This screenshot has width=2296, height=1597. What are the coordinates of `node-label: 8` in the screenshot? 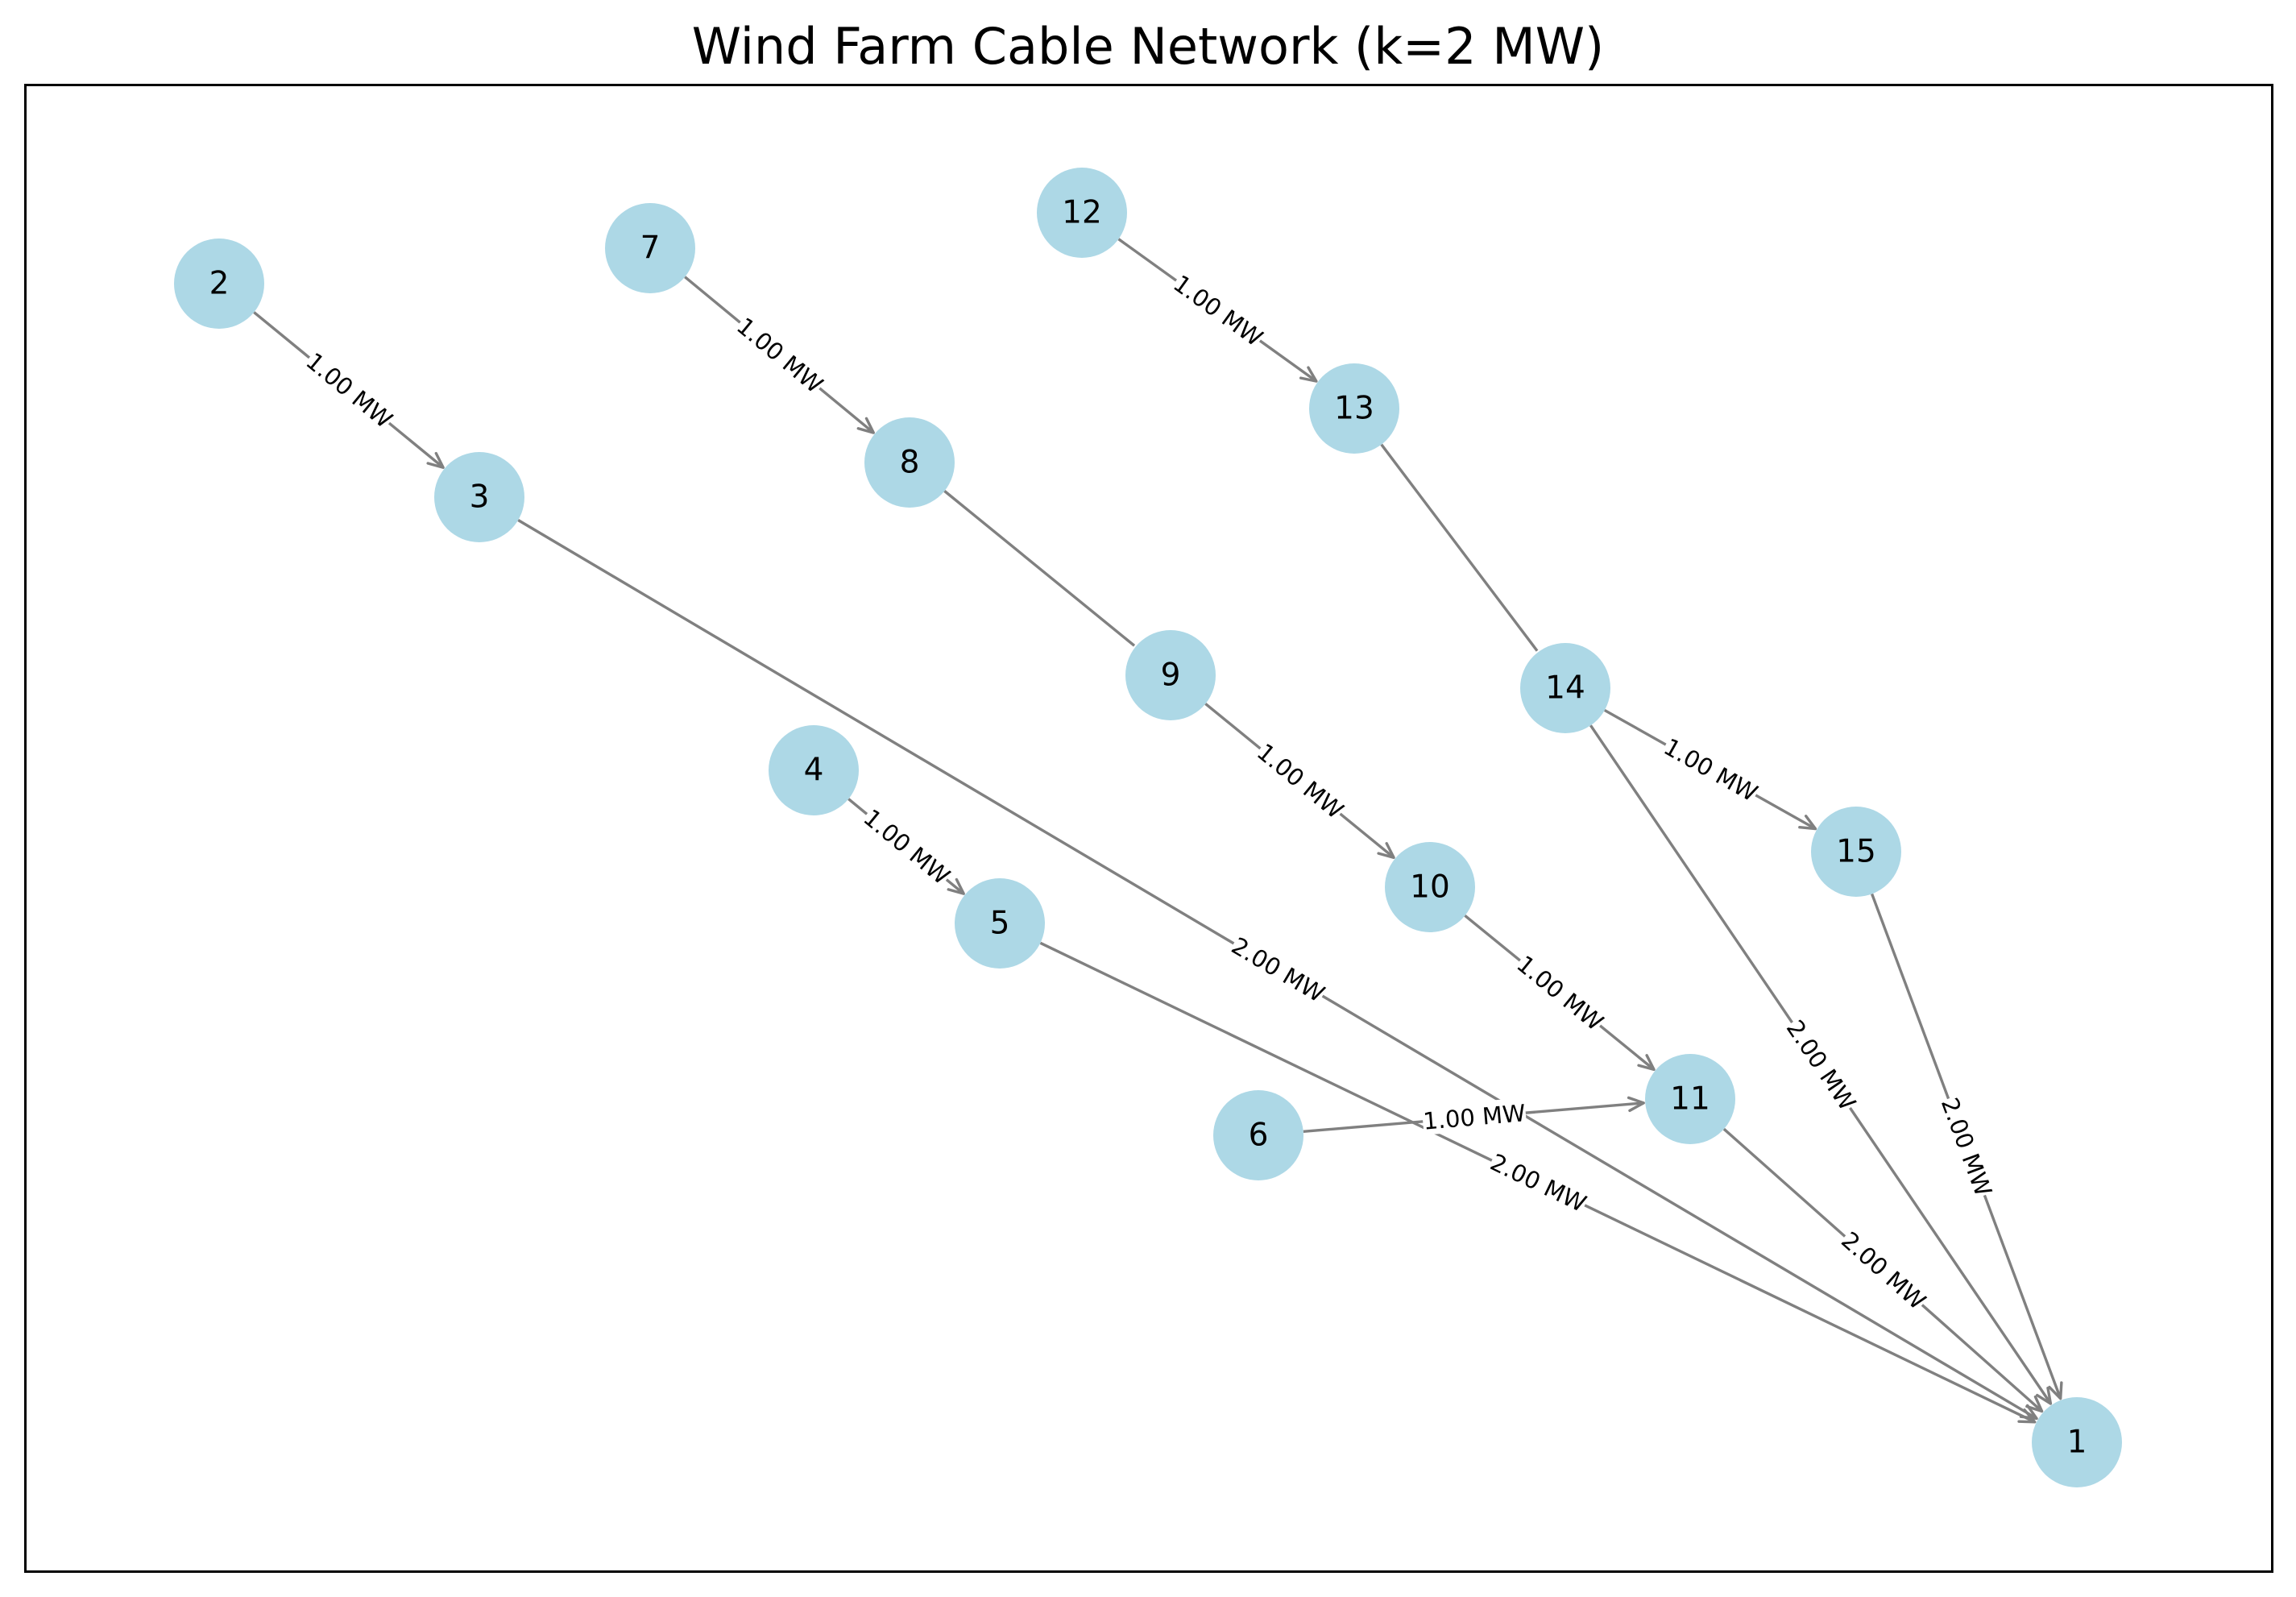 It's located at (910, 463).